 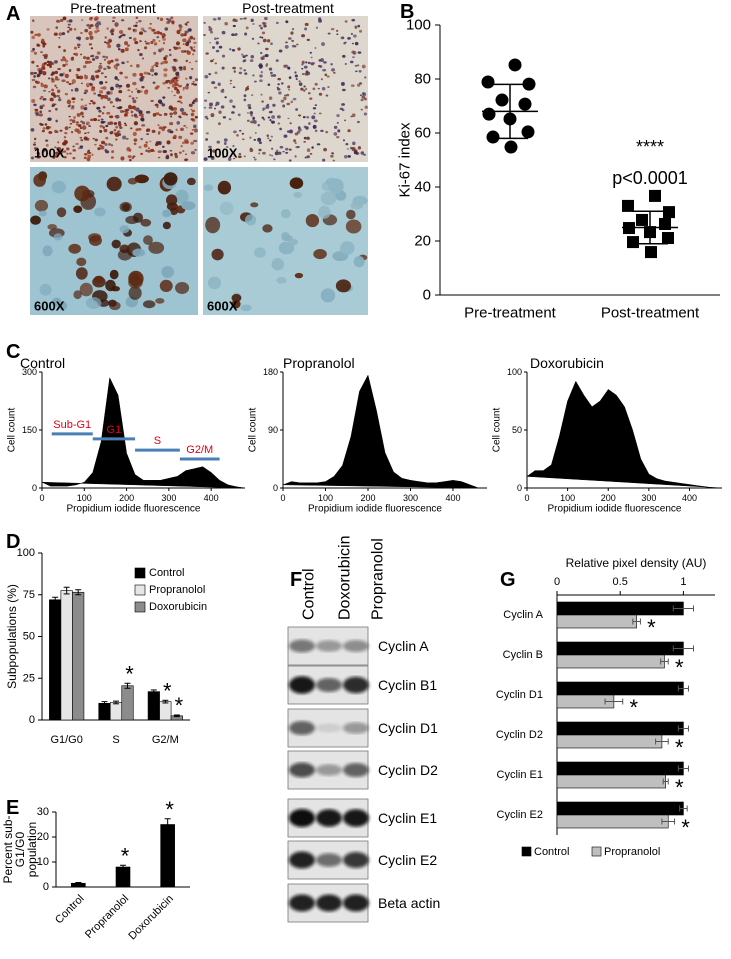 I want to click on magnification-label: 600X, so click(x=49, y=306).